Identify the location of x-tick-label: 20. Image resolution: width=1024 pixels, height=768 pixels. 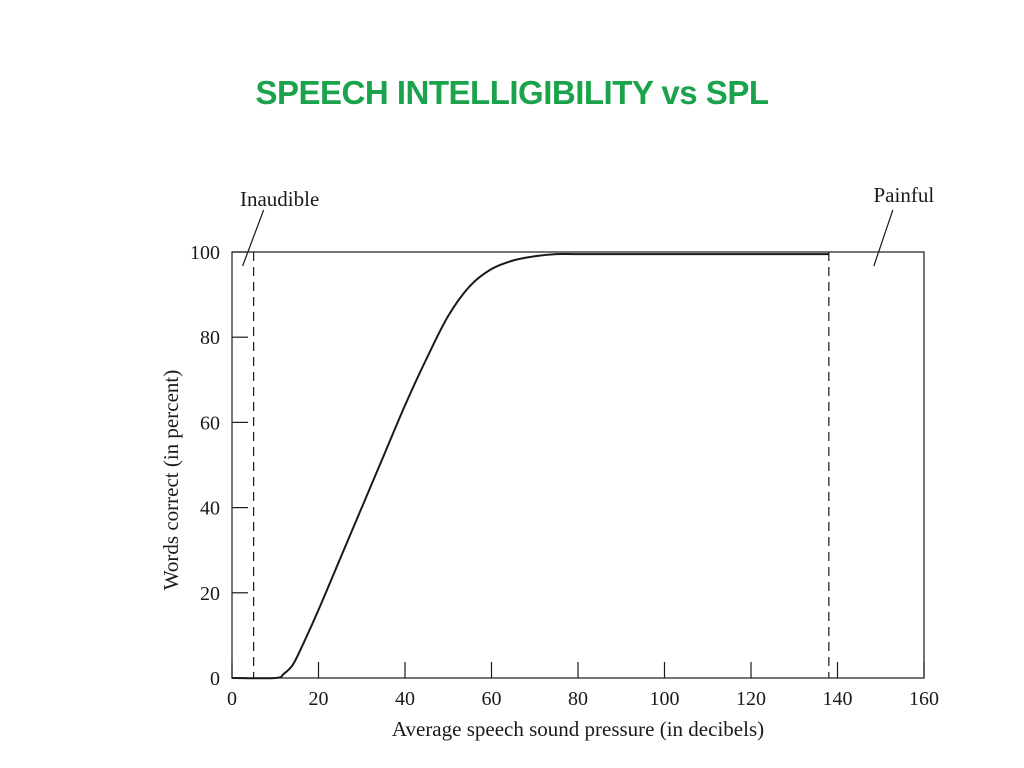
(319, 699).